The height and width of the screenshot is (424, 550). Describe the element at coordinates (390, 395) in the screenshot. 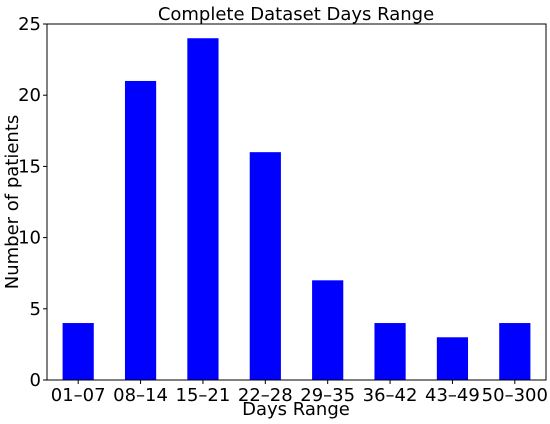

I see `x-tick-label: 36–42` at that location.